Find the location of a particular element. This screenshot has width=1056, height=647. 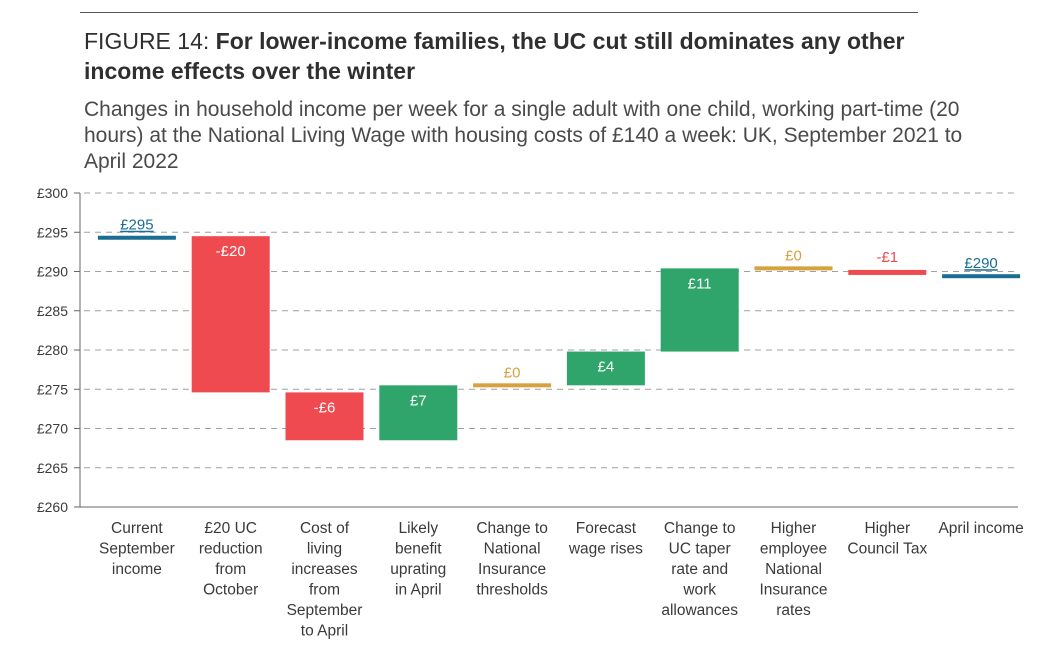

category-label-line: living is located at coordinates (324, 549).